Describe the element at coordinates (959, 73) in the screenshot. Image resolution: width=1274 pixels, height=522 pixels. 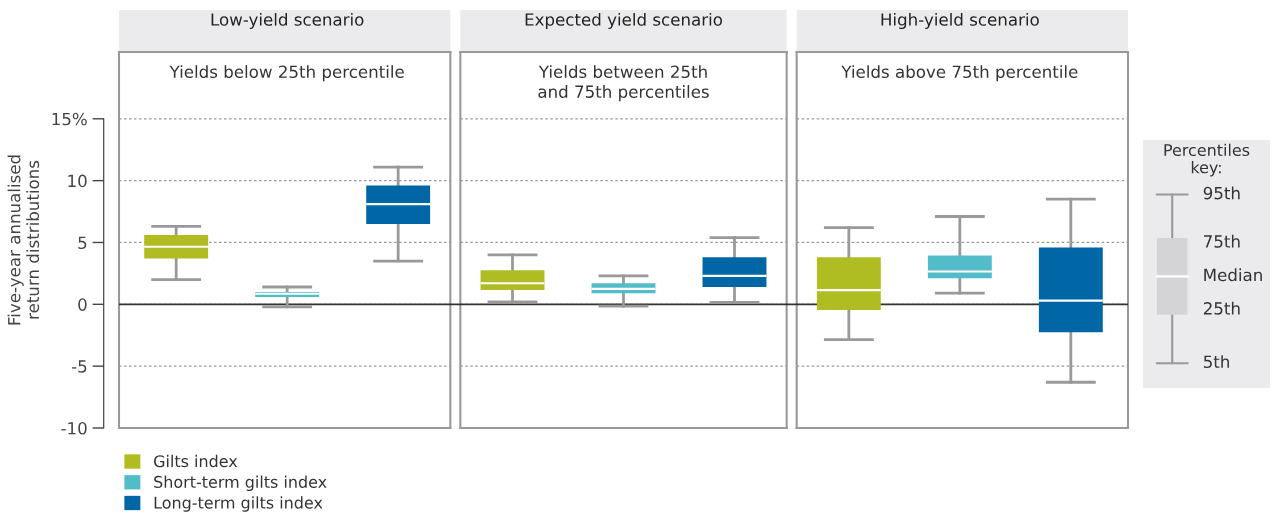
I see `annotation: Yields above 75th percentile` at that location.